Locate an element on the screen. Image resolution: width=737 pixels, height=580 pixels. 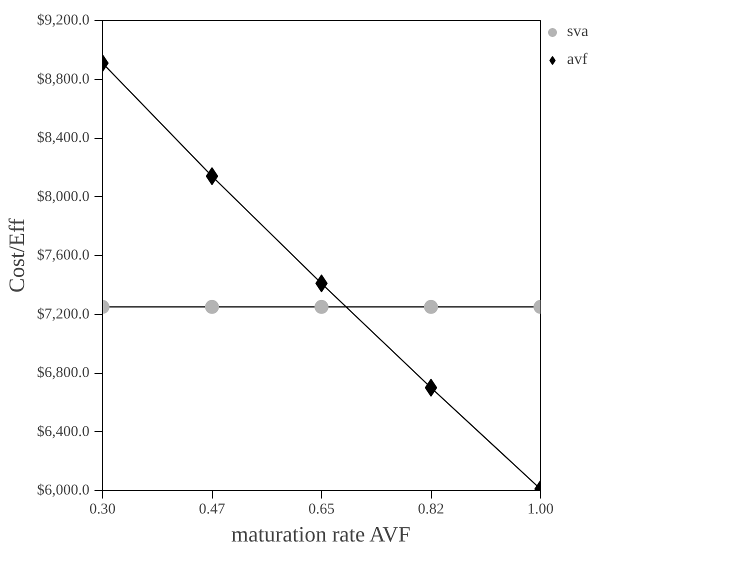
y-tick-label: $7,600.0 is located at coordinates (63, 256).